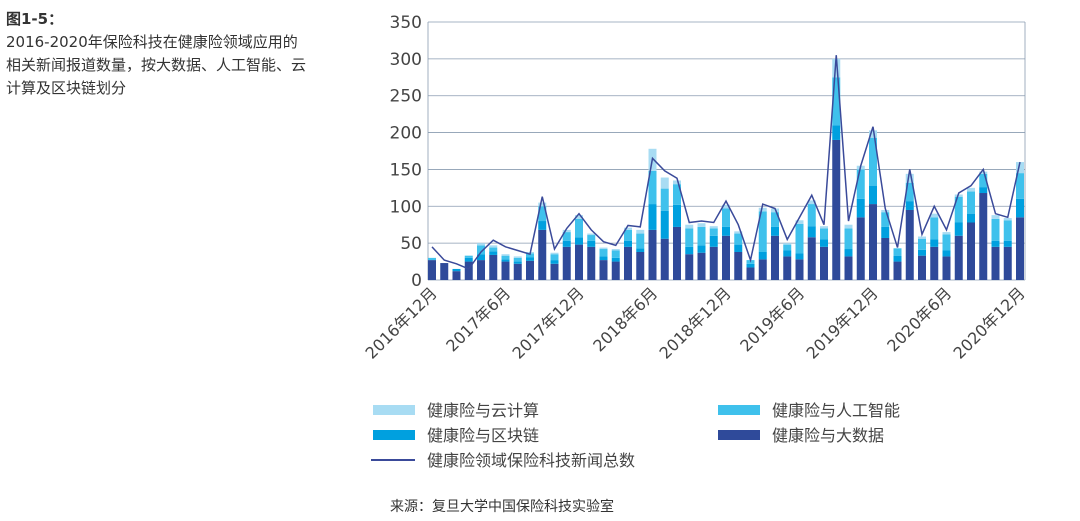 This screenshot has height=521, width=1080. I want to click on x-tick-label: 2017年12月, so click(548, 322).